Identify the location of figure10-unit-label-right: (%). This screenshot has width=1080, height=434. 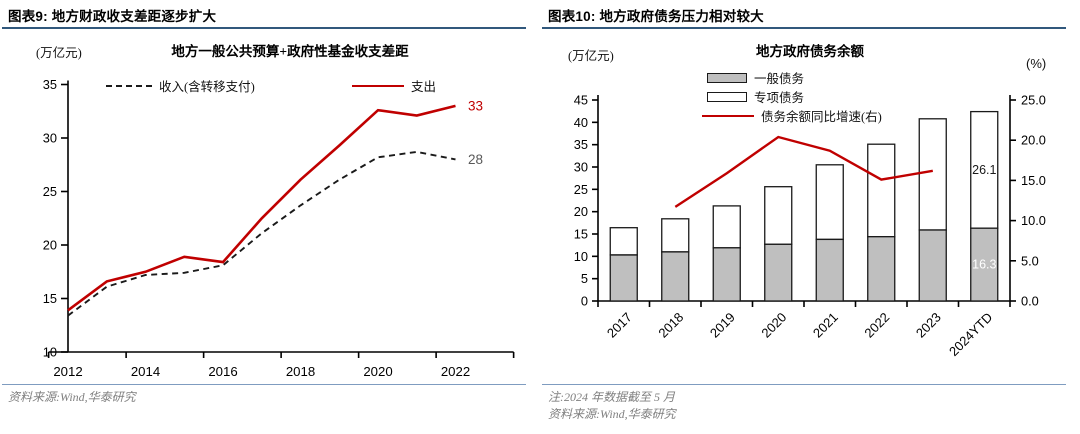
(1036, 63).